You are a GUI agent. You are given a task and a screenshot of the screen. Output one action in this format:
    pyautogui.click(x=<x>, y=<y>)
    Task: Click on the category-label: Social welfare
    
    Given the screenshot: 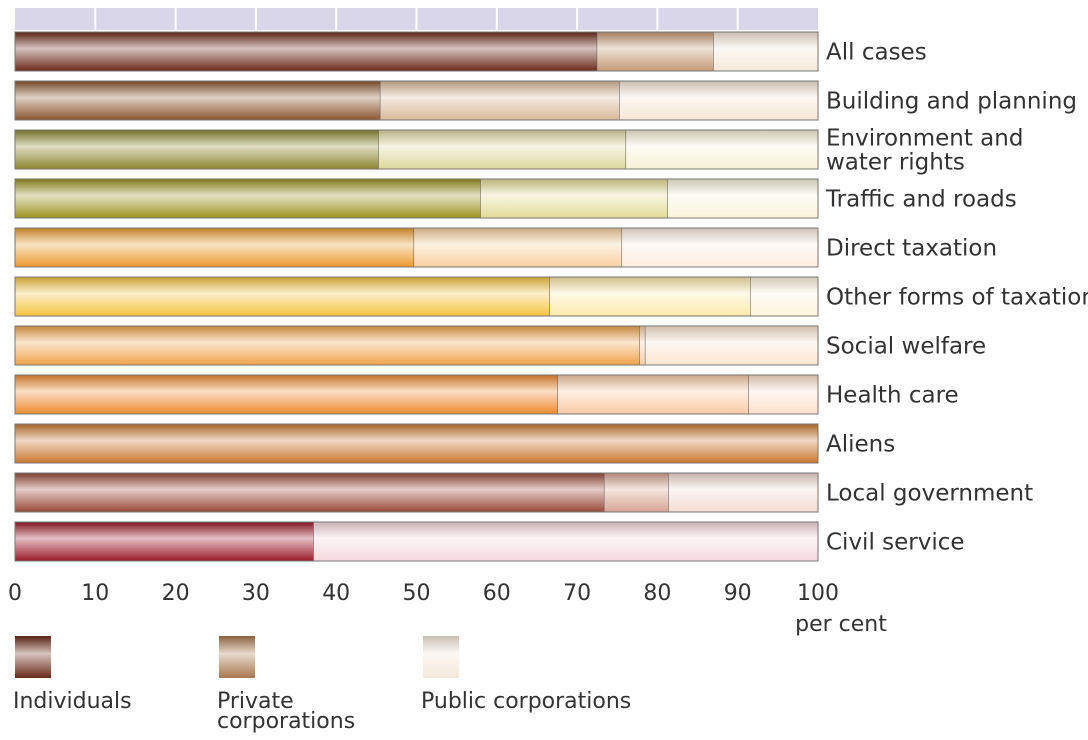 What is the action you would take?
    pyautogui.click(x=906, y=347)
    